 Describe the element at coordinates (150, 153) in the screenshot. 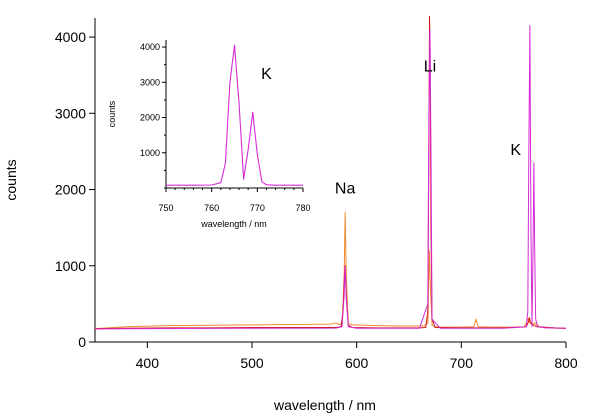

I see `inset-y-tick-label: 1000` at that location.